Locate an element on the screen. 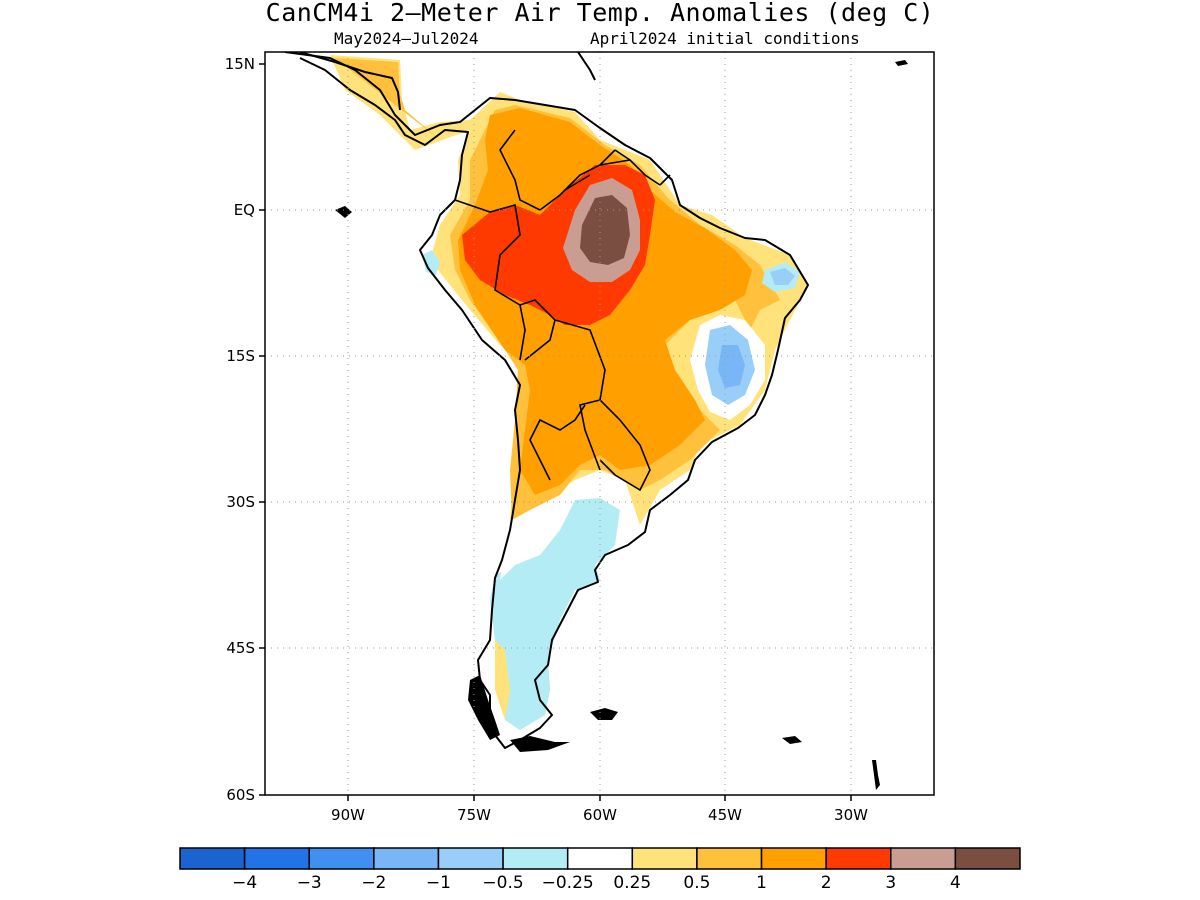 This screenshot has width=1200, height=900. lat-label-30s: 30S is located at coordinates (240, 502).